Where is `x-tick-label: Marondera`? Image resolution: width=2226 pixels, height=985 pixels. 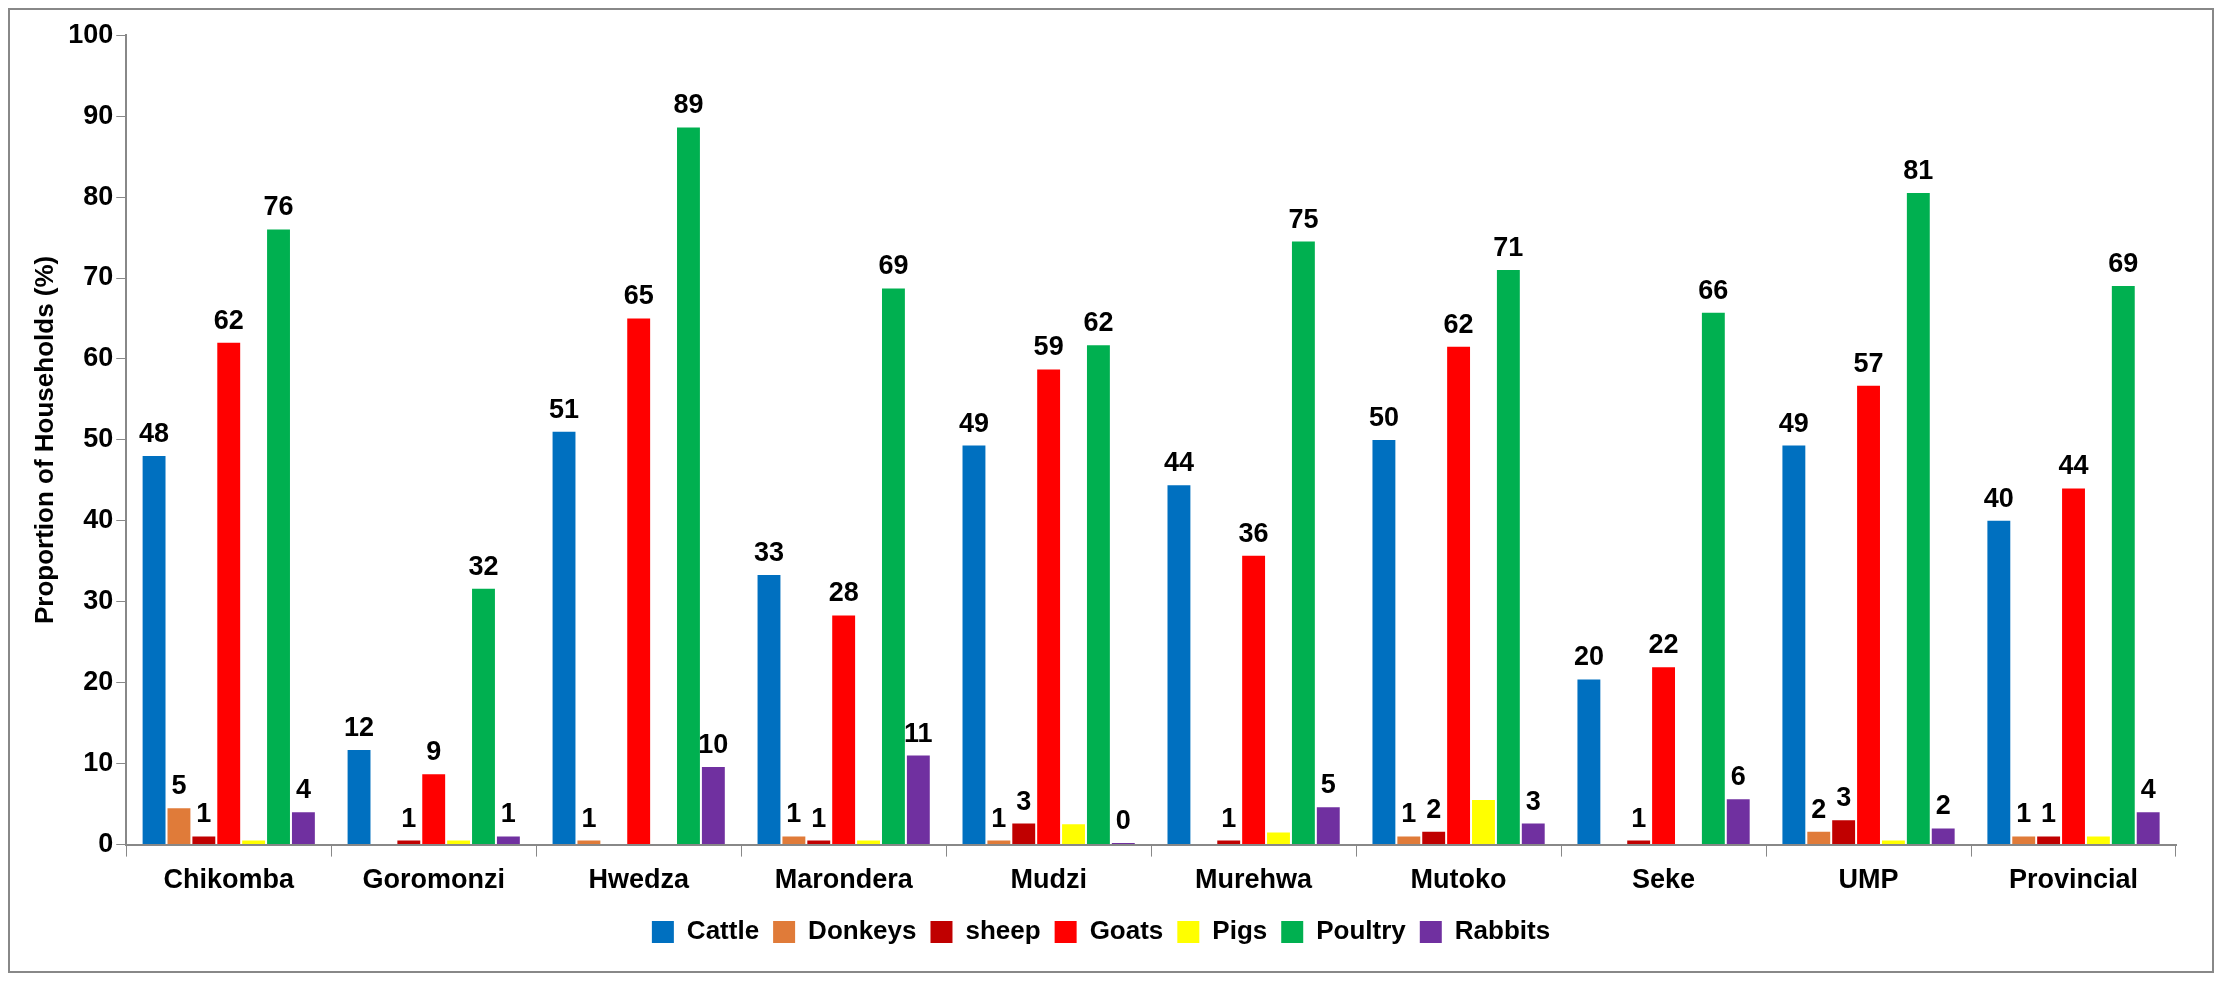 x-tick-label: Marondera is located at coordinates (844, 879).